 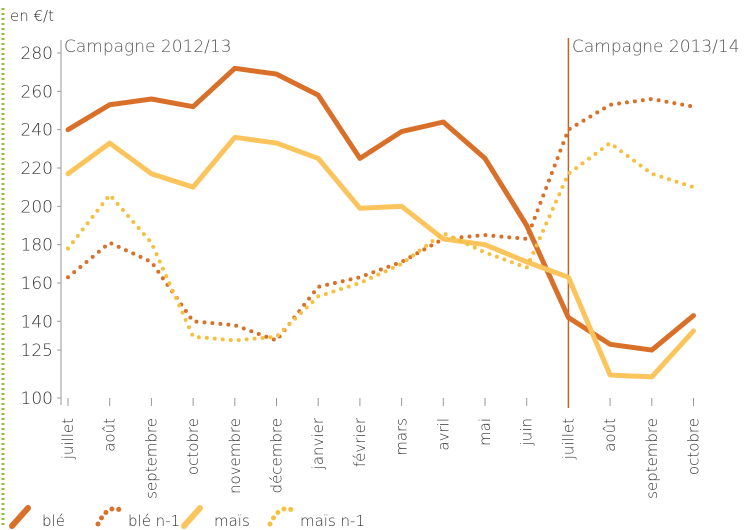 What do you see at coordinates (485, 432) in the screenshot?
I see `x-tick-label: mai` at bounding box center [485, 432].